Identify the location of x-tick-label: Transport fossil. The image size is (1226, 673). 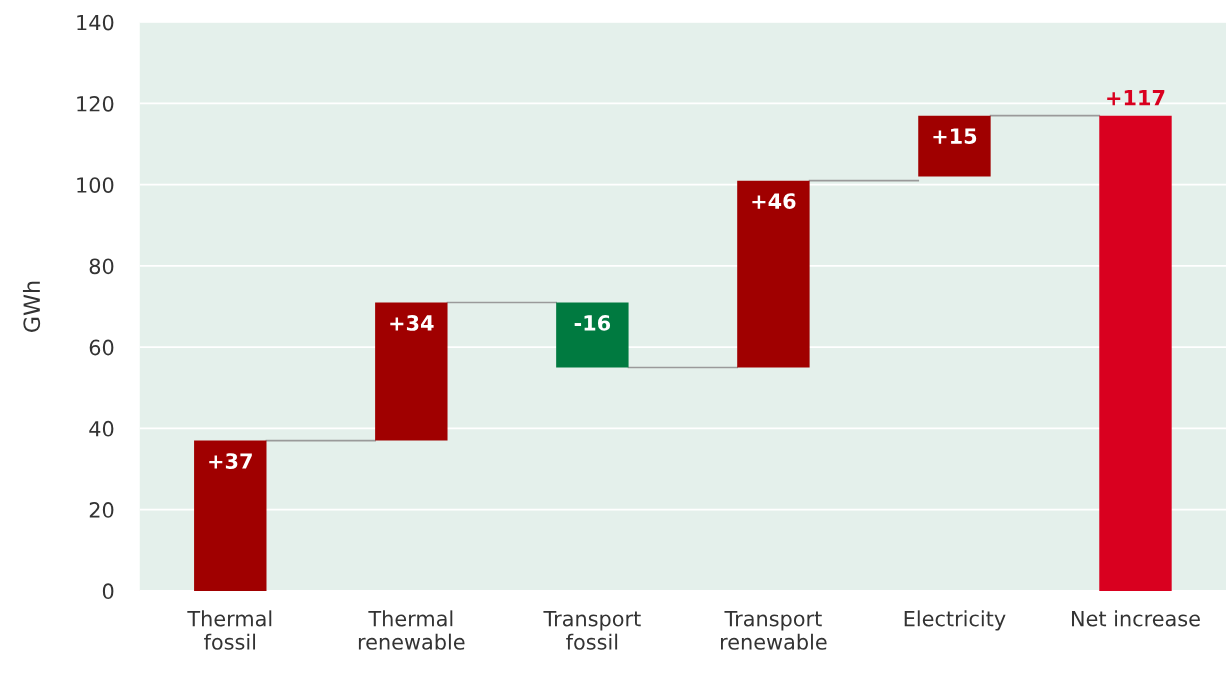
(592, 630).